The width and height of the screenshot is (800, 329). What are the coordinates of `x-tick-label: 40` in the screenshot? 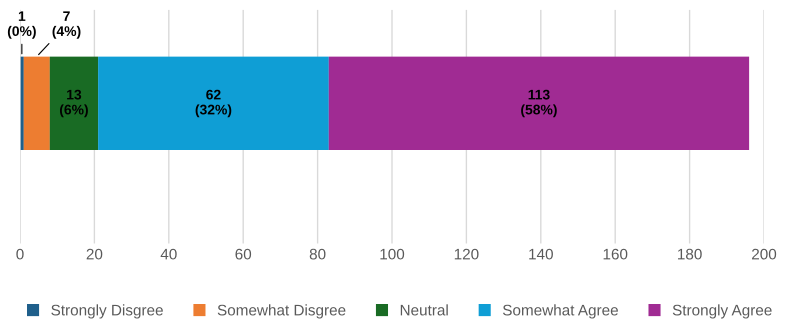 It's located at (168, 254).